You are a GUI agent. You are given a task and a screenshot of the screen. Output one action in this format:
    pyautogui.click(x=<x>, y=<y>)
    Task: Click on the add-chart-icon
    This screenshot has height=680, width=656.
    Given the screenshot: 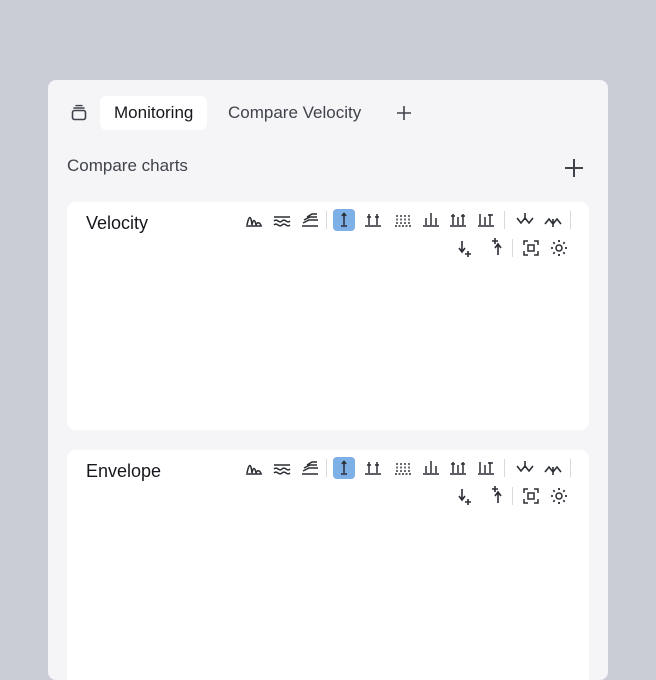 What is the action you would take?
    pyautogui.click(x=574, y=168)
    